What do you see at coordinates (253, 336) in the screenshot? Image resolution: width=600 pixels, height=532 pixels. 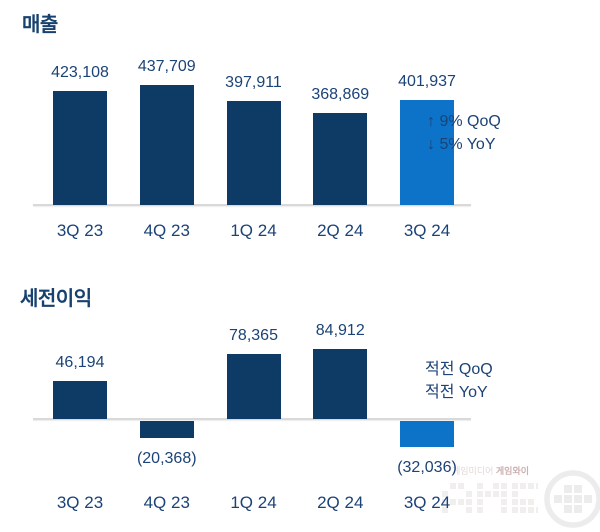 I see `bar-value-label-1q-24: 78,365` at bounding box center [253, 336].